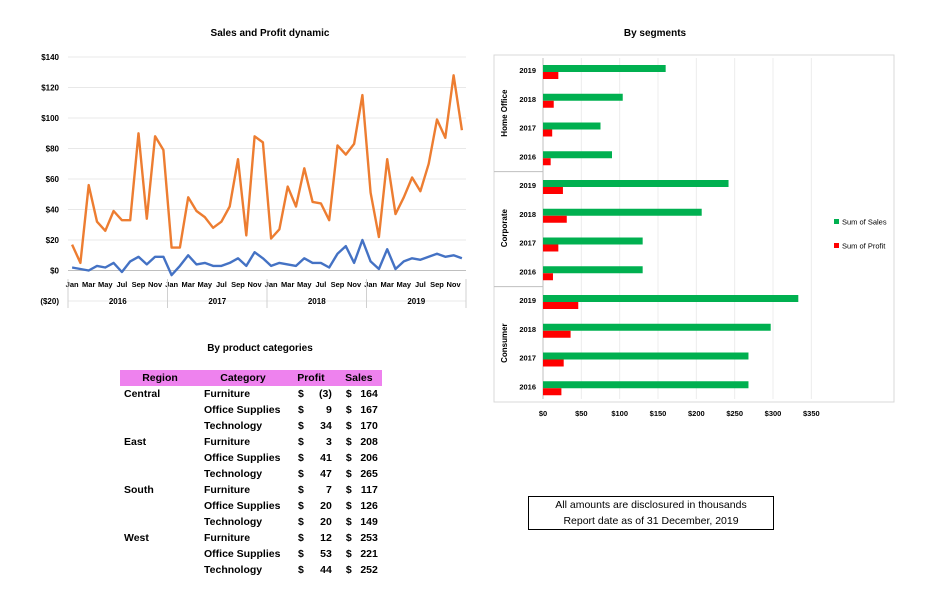 This screenshot has width=945, height=597. I want to click on table-row: Office Supplies $53 $221, so click(251, 554).